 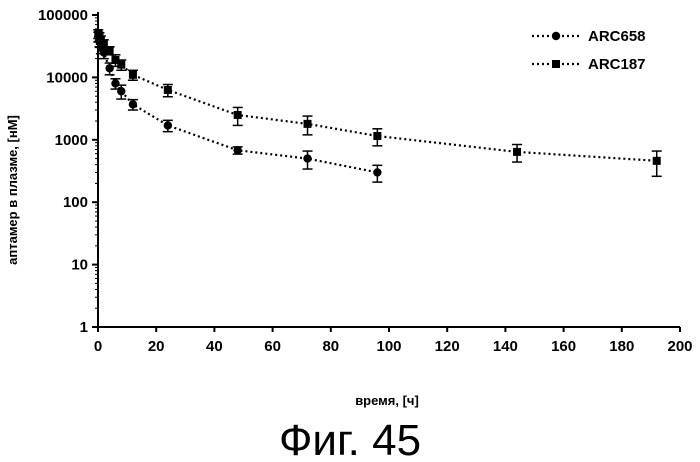 What do you see at coordinates (156, 346) in the screenshot?
I see `x-tick-label: 20` at bounding box center [156, 346].